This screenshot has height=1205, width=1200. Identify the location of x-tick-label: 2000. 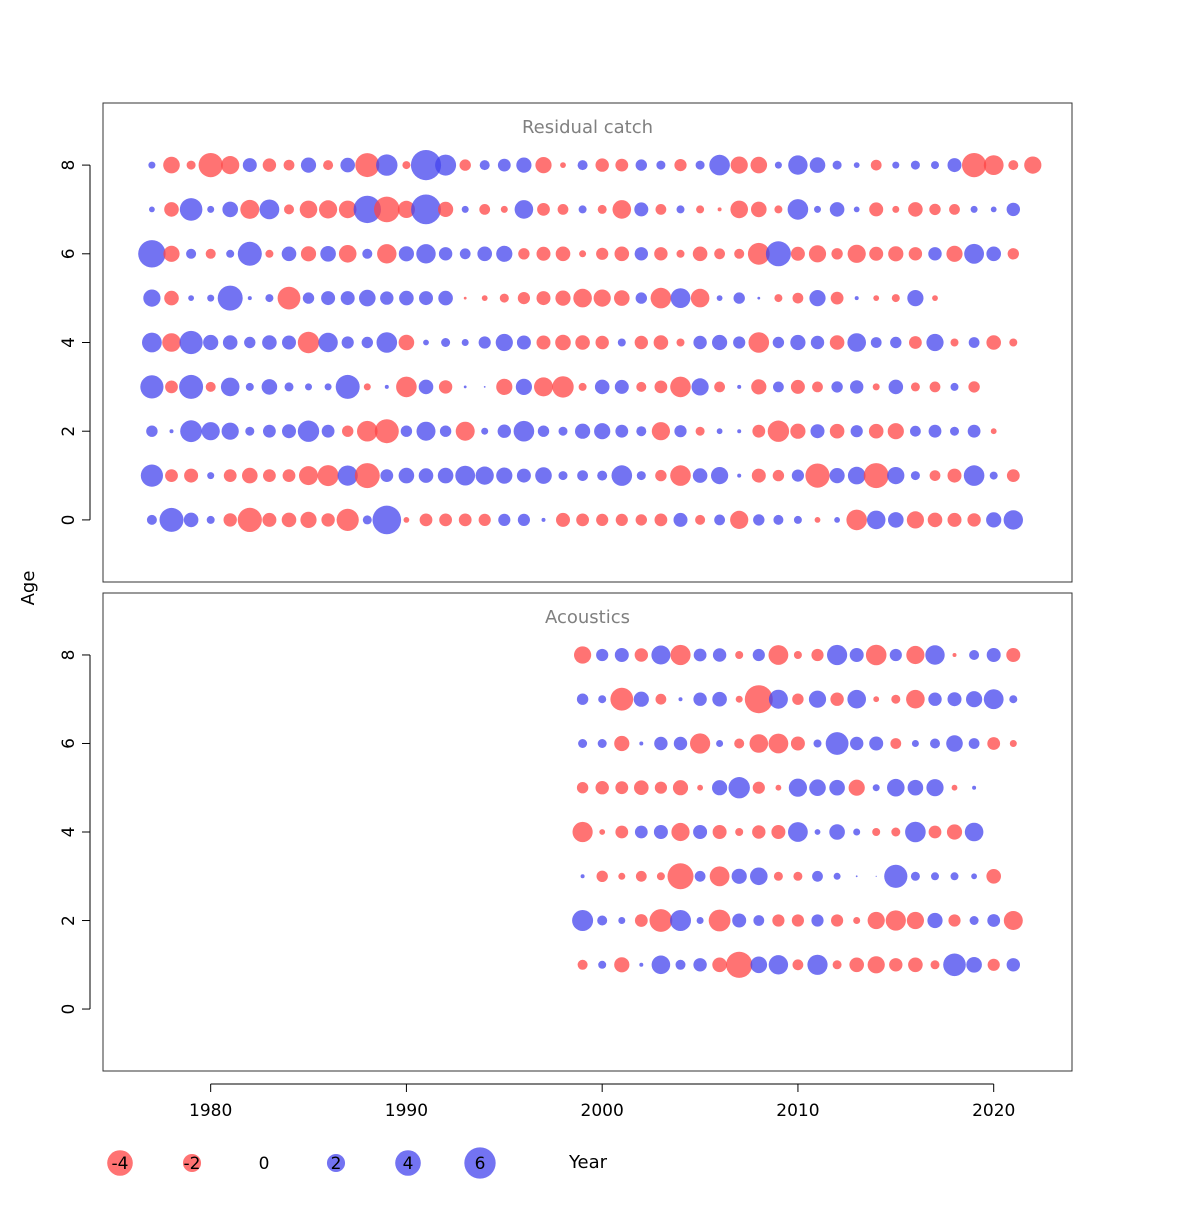
(602, 1111).